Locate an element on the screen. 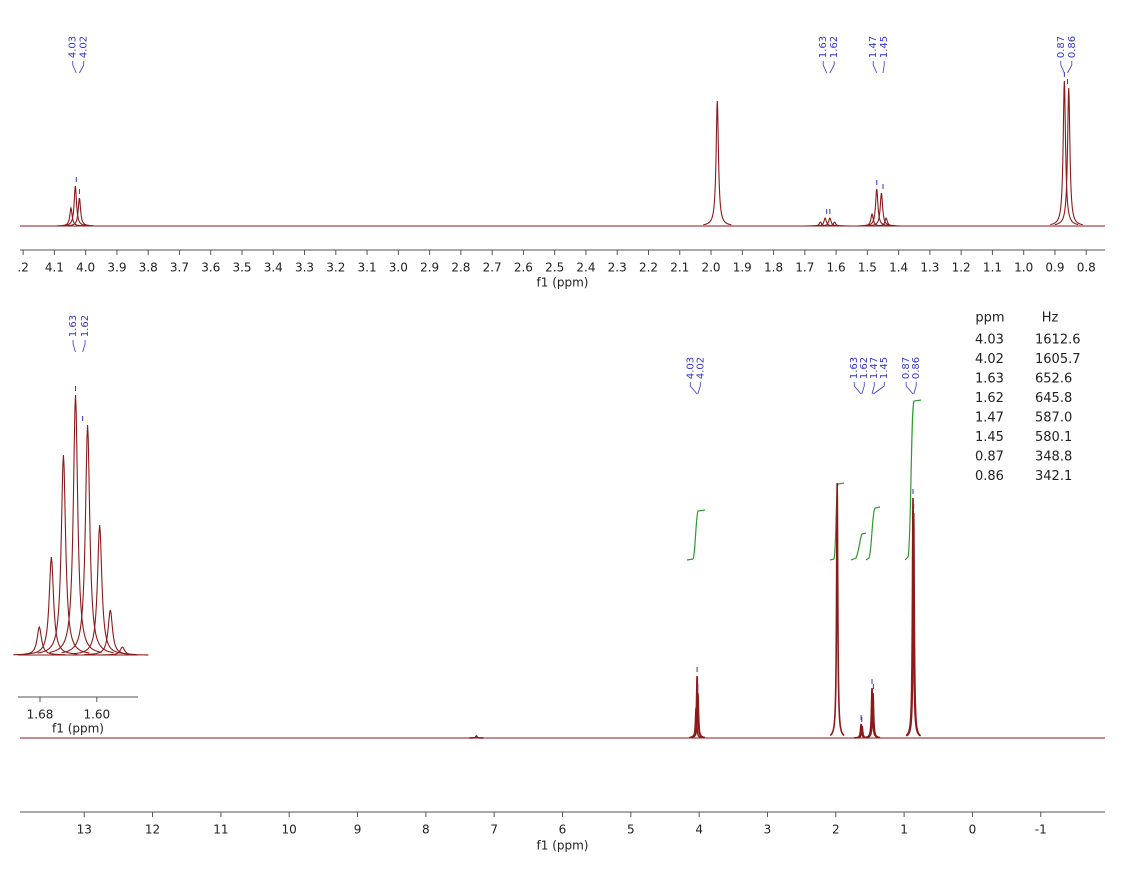 The height and width of the screenshot is (869, 1128). table-cell: 4.02 is located at coordinates (989, 359).